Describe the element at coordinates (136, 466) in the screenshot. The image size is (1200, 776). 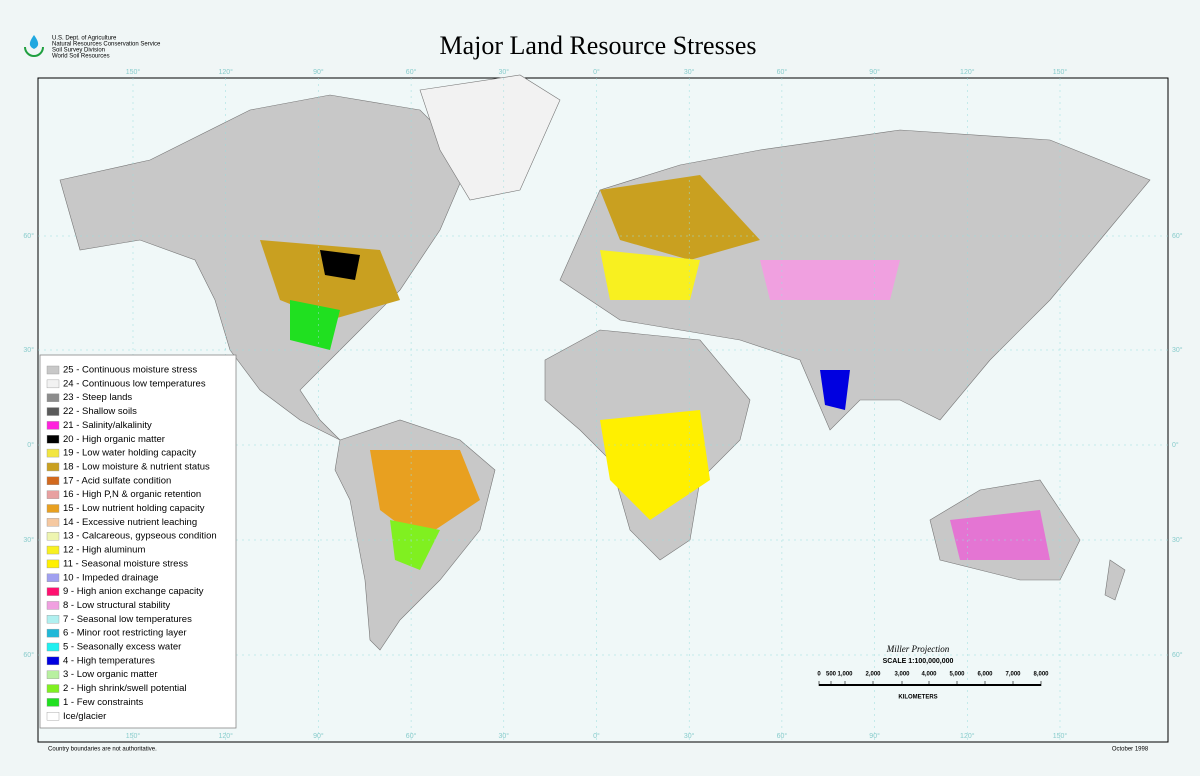
I see `legend-label: 18 - Low moisture & nutrient status` at that location.